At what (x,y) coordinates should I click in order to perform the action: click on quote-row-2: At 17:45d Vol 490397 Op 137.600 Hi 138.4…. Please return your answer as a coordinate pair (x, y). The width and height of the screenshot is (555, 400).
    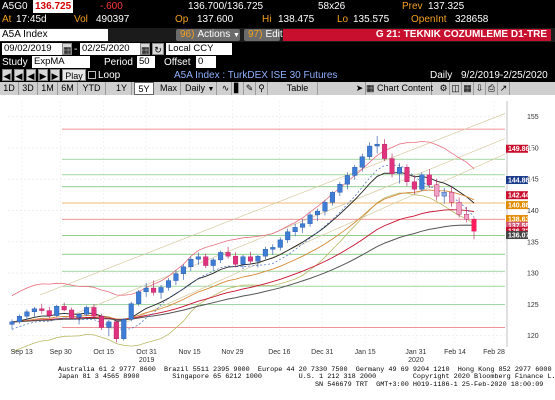
    Looking at the image, I should click on (277, 19).